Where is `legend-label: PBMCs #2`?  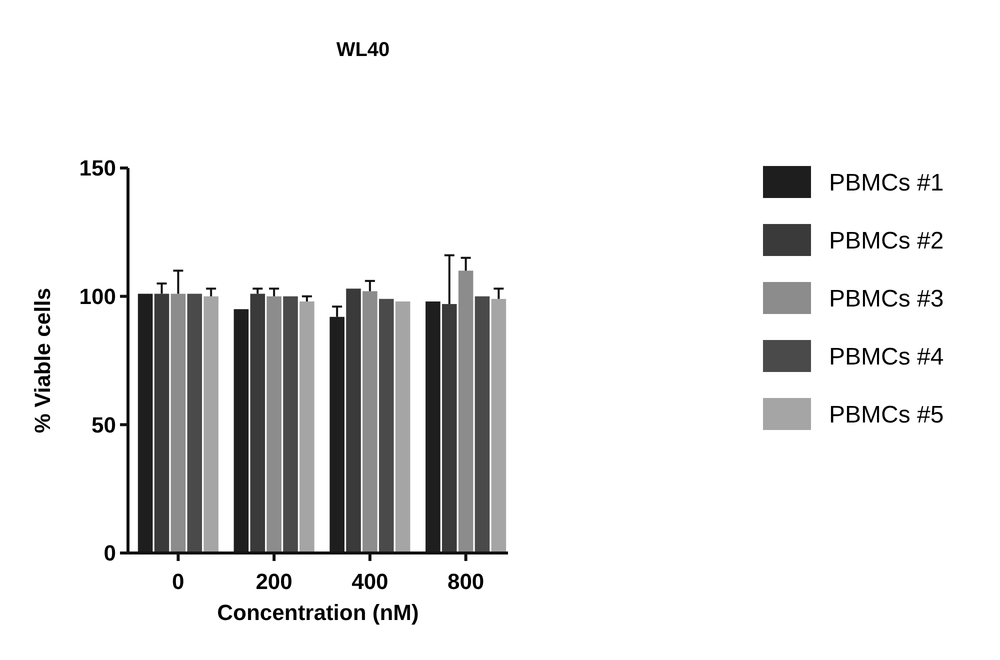
legend-label: PBMCs #2 is located at coordinates (886, 240).